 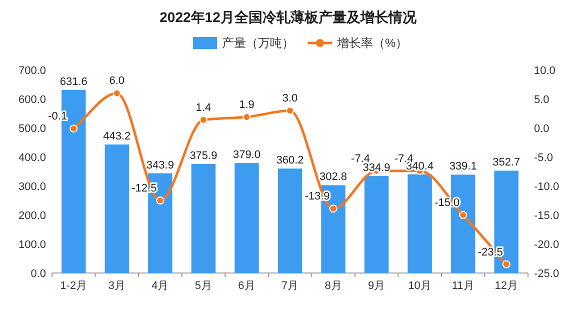 What do you see at coordinates (547, 216) in the screenshot?
I see `y2-tick-label: -15.0` at bounding box center [547, 216].